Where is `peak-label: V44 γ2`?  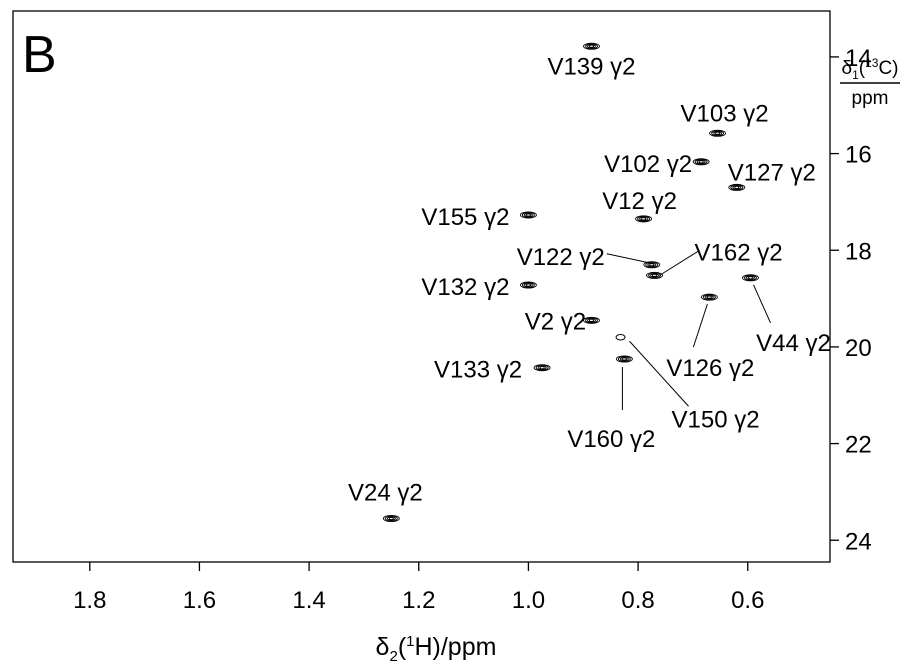
peak-label: V44 γ2 is located at coordinates (793, 343).